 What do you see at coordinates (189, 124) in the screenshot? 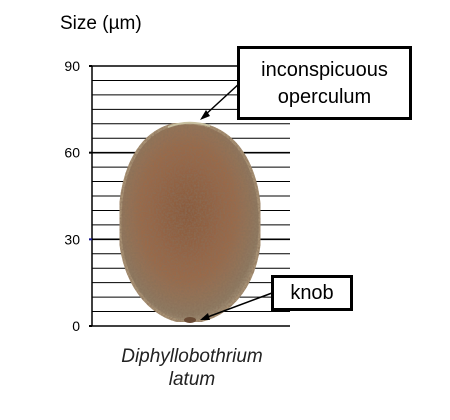
I see `operculum-rim` at bounding box center [189, 124].